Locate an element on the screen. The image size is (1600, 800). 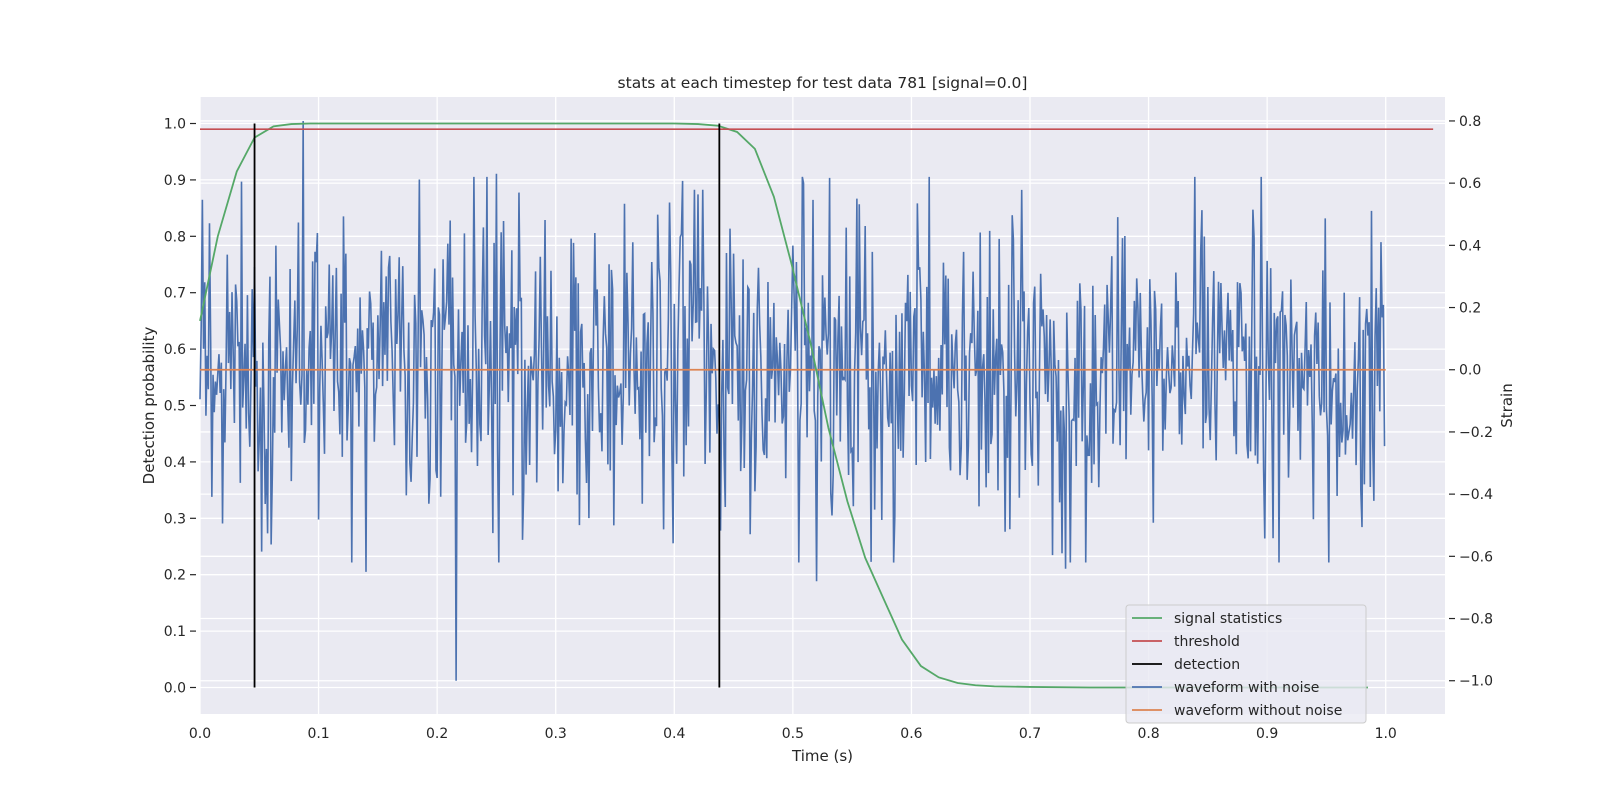
legend-entry-detection: detection is located at coordinates (1186, 665).